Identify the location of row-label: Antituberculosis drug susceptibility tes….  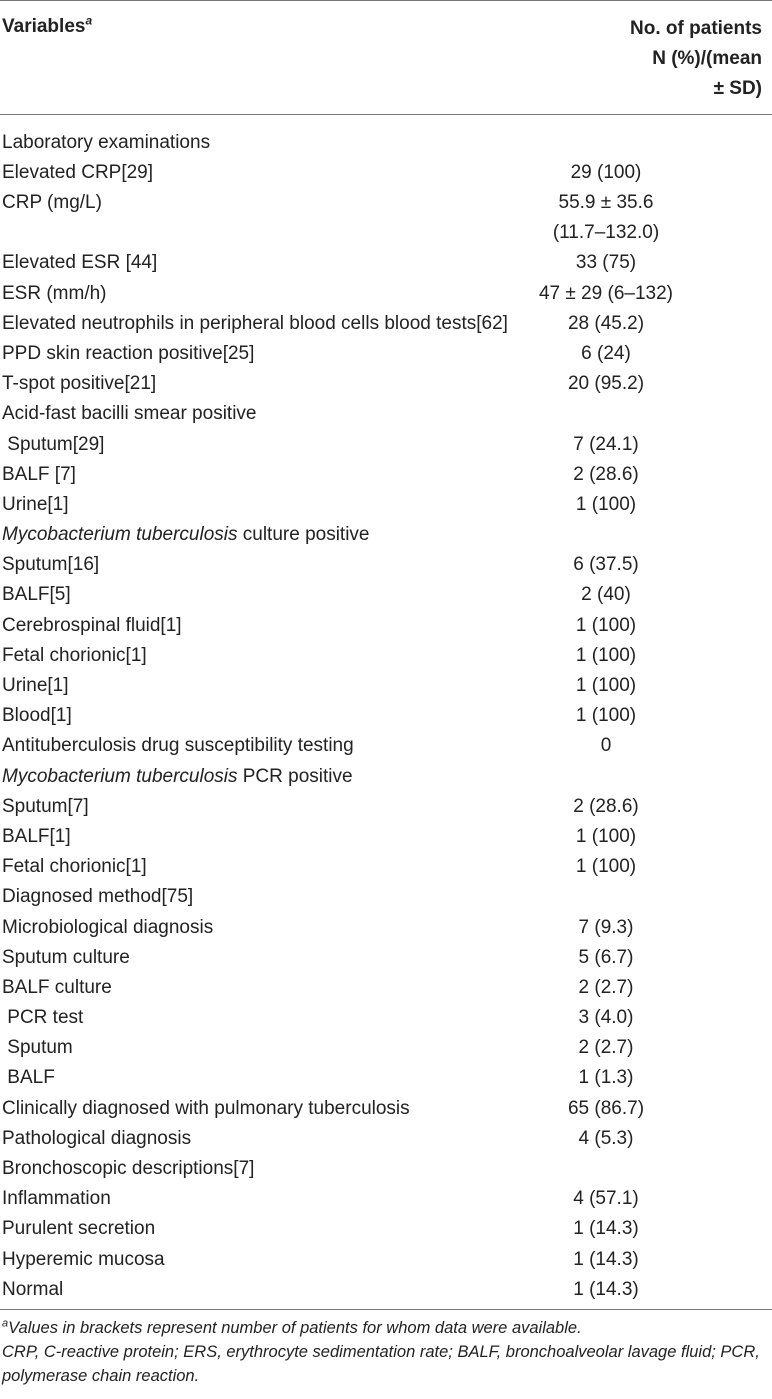
(178, 746).